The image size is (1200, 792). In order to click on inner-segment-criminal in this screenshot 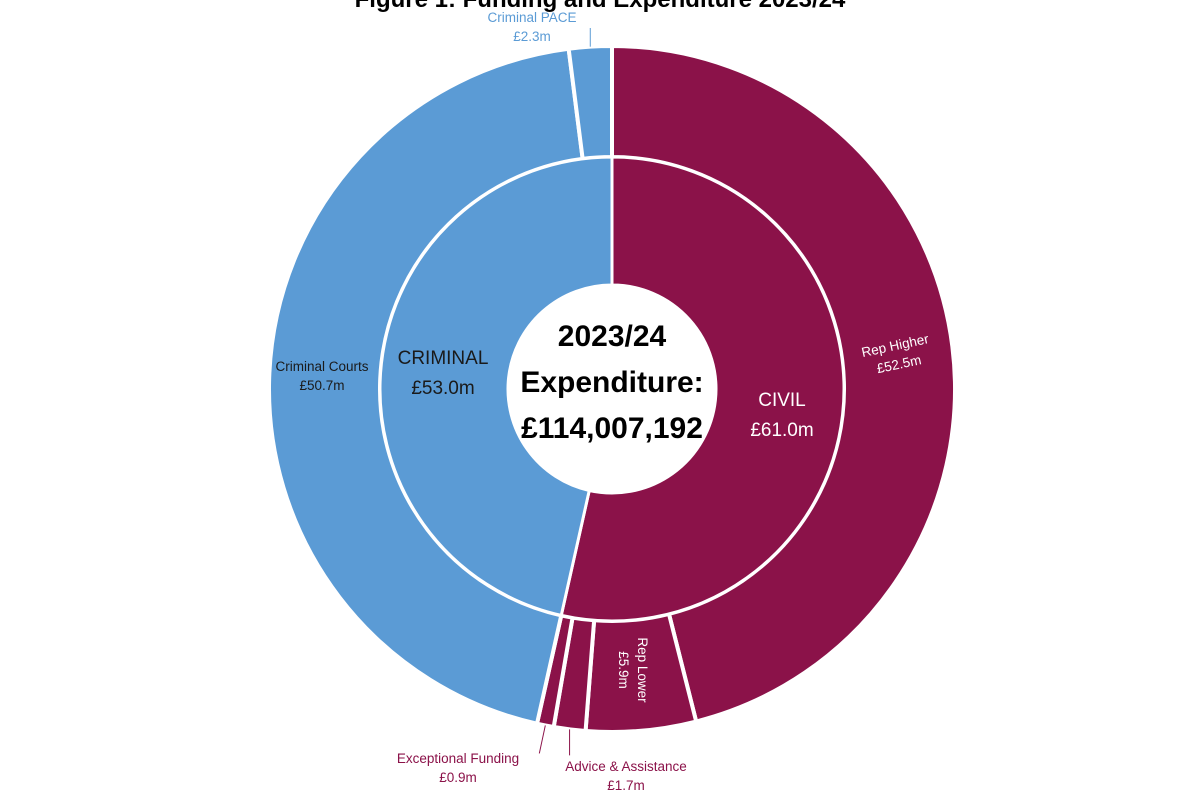, I will do `click(496, 386)`.